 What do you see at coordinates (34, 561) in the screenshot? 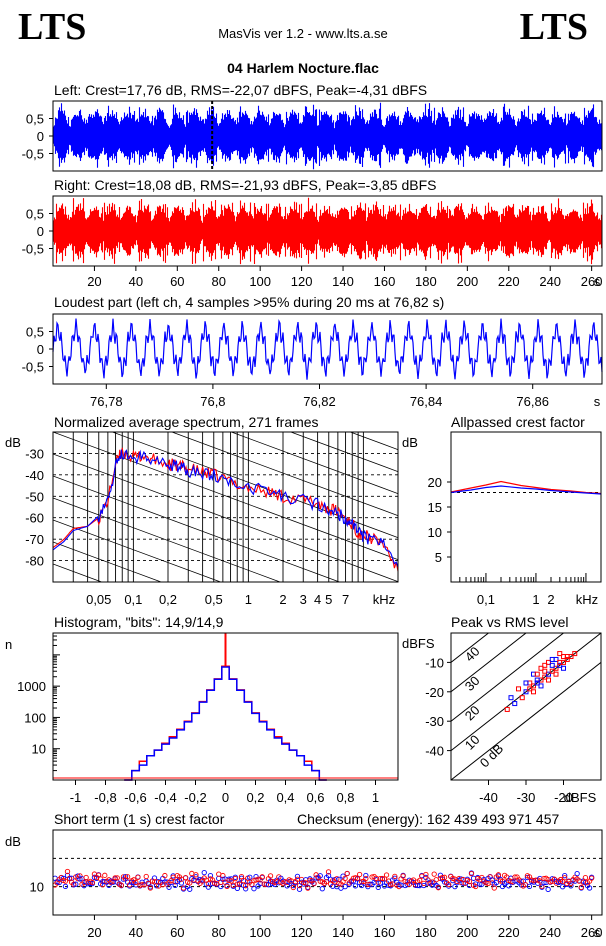
I see `spectrum-ytick-label: -80` at bounding box center [34, 561].